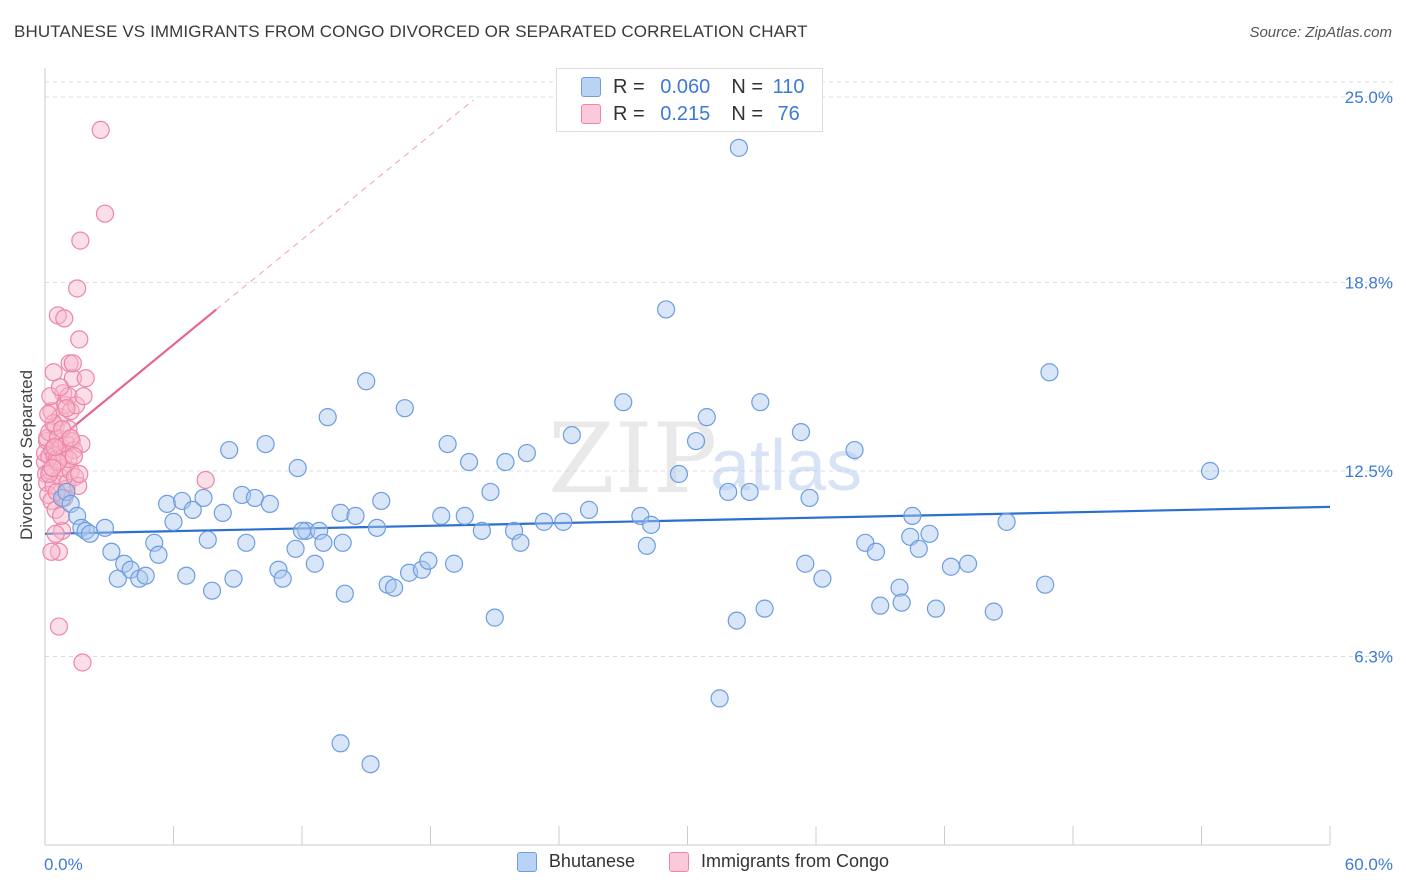  Describe the element at coordinates (747, 113) in the screenshot. I see `legend-n-label: N =` at that location.